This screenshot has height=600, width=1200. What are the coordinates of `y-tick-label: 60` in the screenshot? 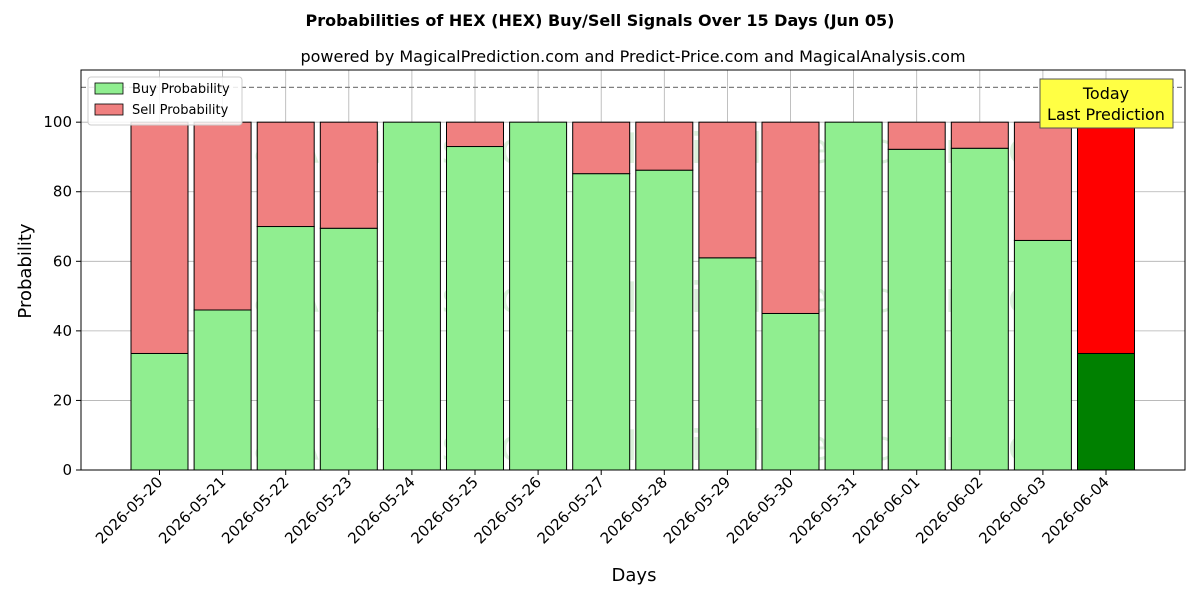 It's located at (62, 261).